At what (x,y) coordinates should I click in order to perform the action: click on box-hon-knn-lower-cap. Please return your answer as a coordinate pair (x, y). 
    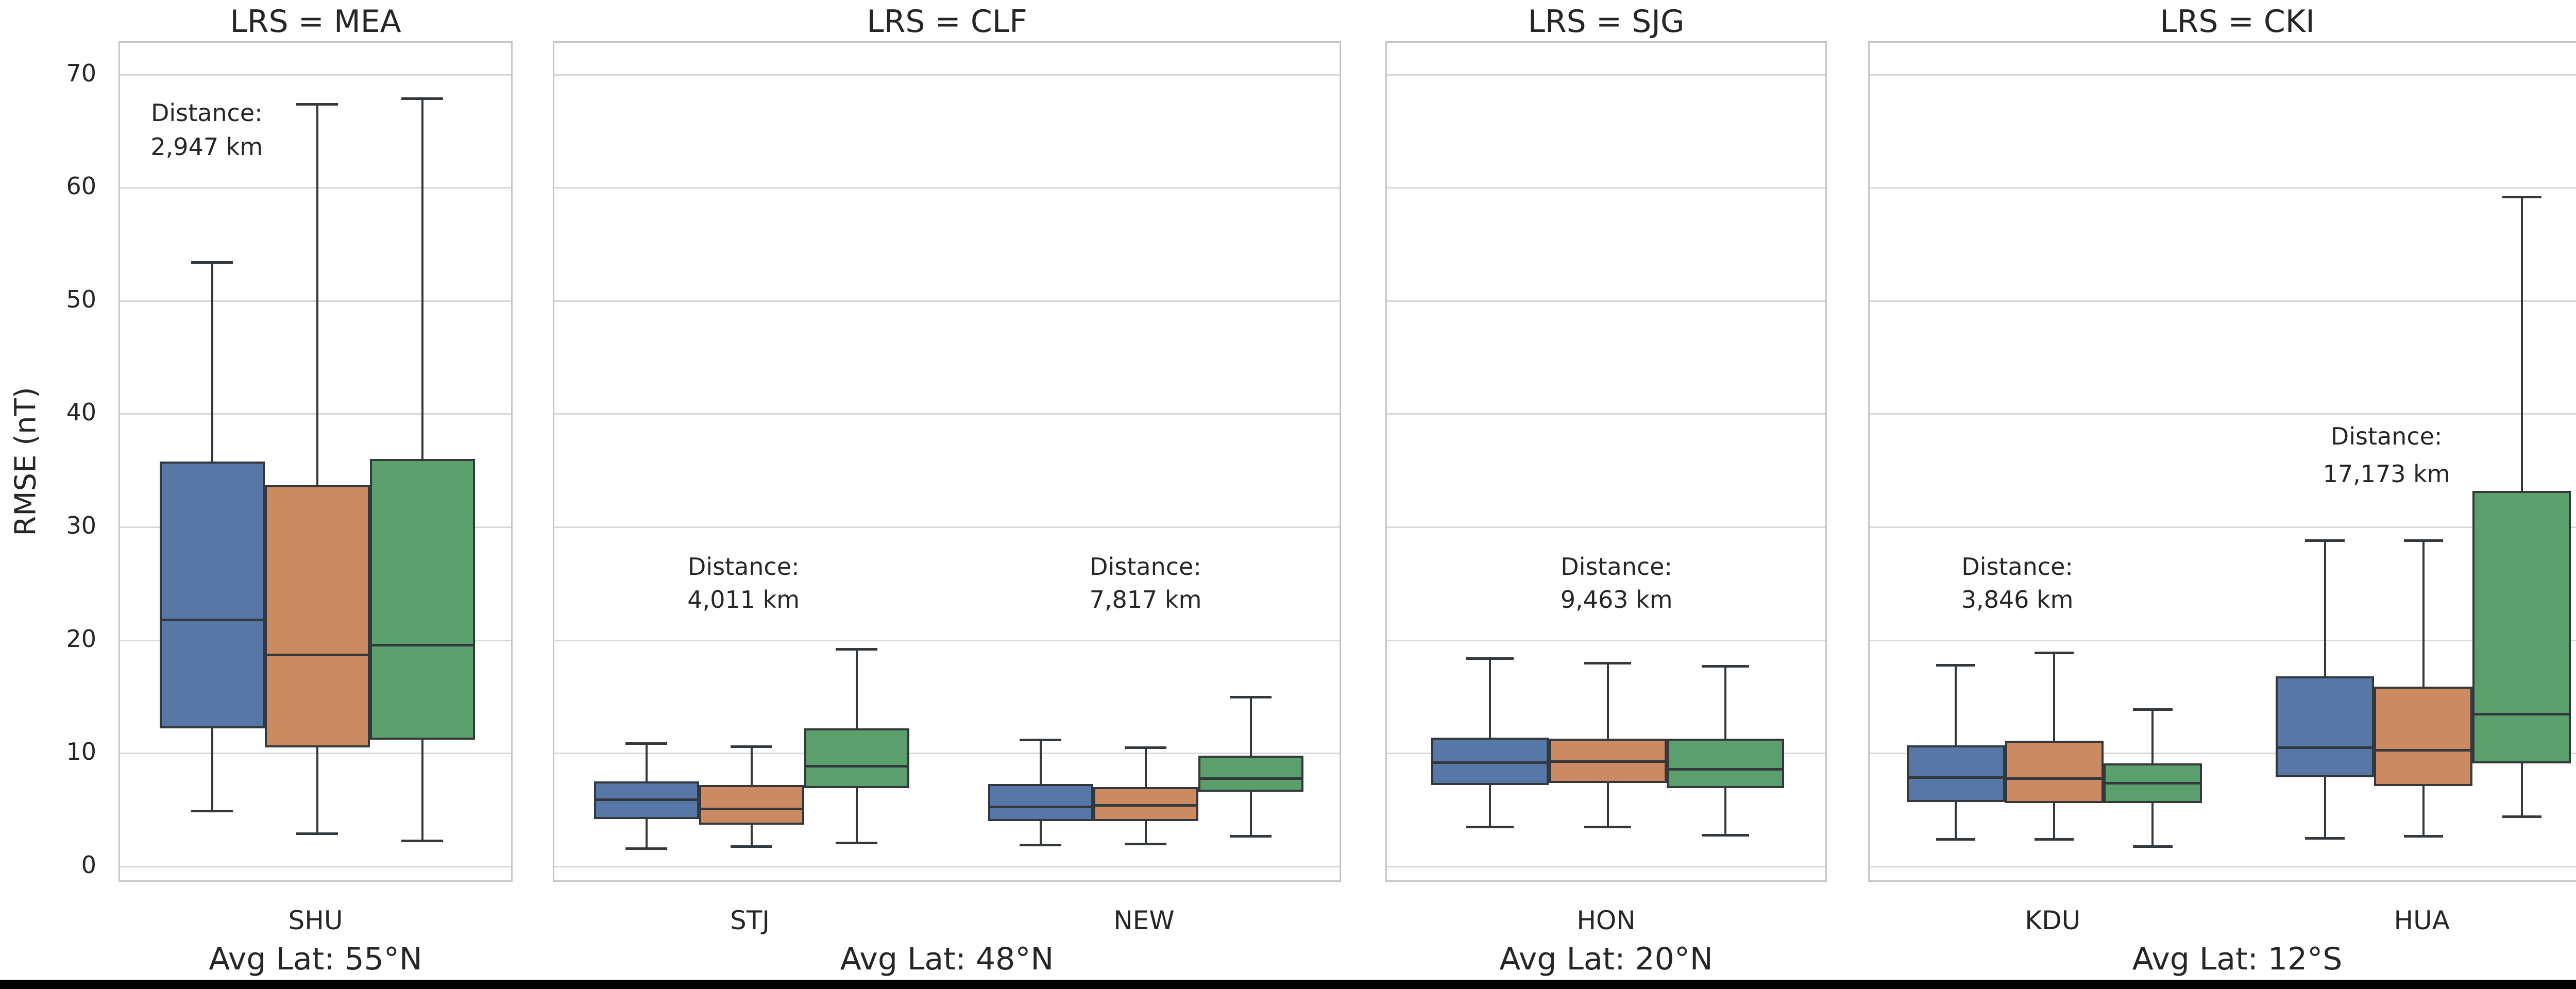
    Looking at the image, I should click on (1608, 827).